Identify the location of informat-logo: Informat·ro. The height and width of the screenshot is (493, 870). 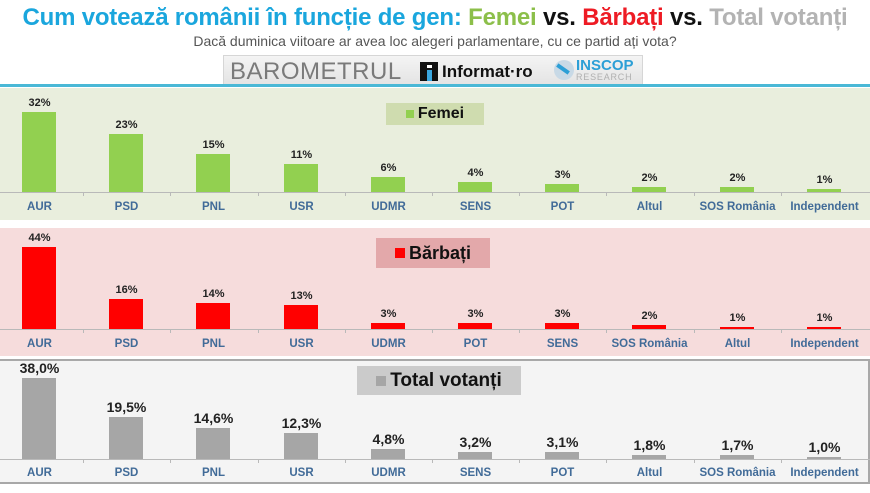
(487, 71).